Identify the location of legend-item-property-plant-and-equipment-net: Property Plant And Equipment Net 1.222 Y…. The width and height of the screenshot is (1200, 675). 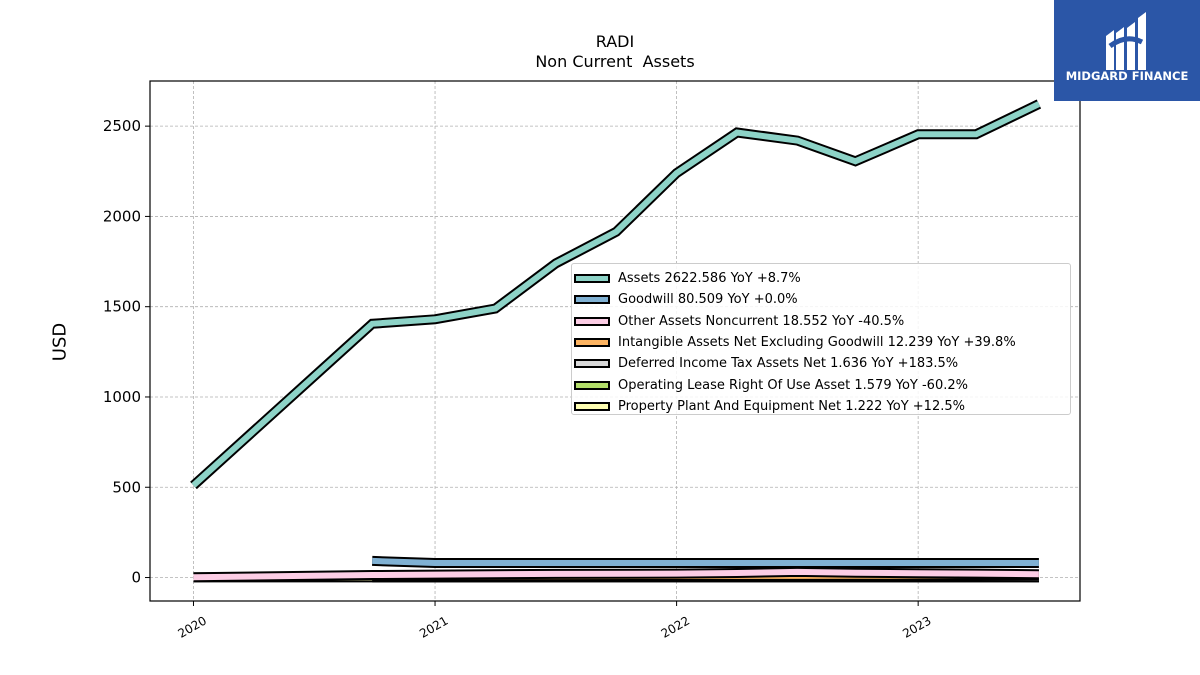
(821, 406).